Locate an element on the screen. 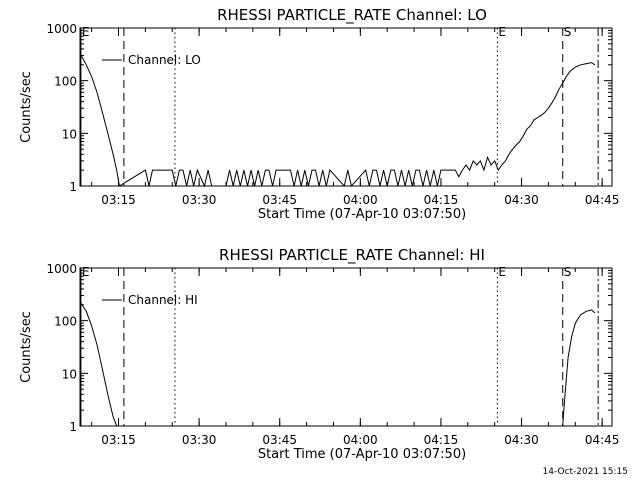 The height and width of the screenshot is (480, 640). legend-label: Channel: LO is located at coordinates (164, 60).